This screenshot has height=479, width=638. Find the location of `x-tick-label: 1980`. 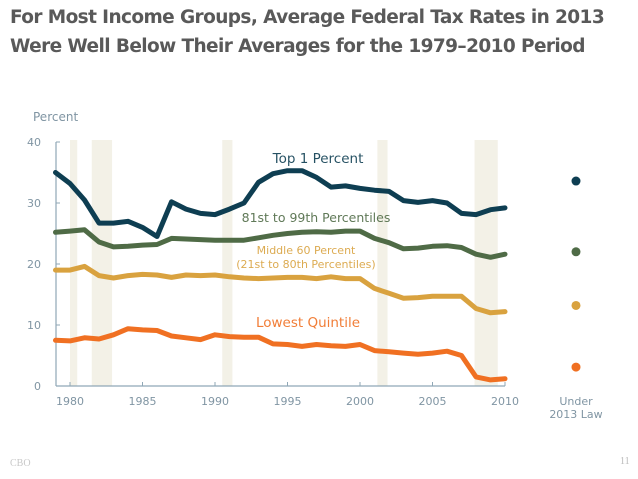

x-tick-label: 1980 is located at coordinates (70, 401).